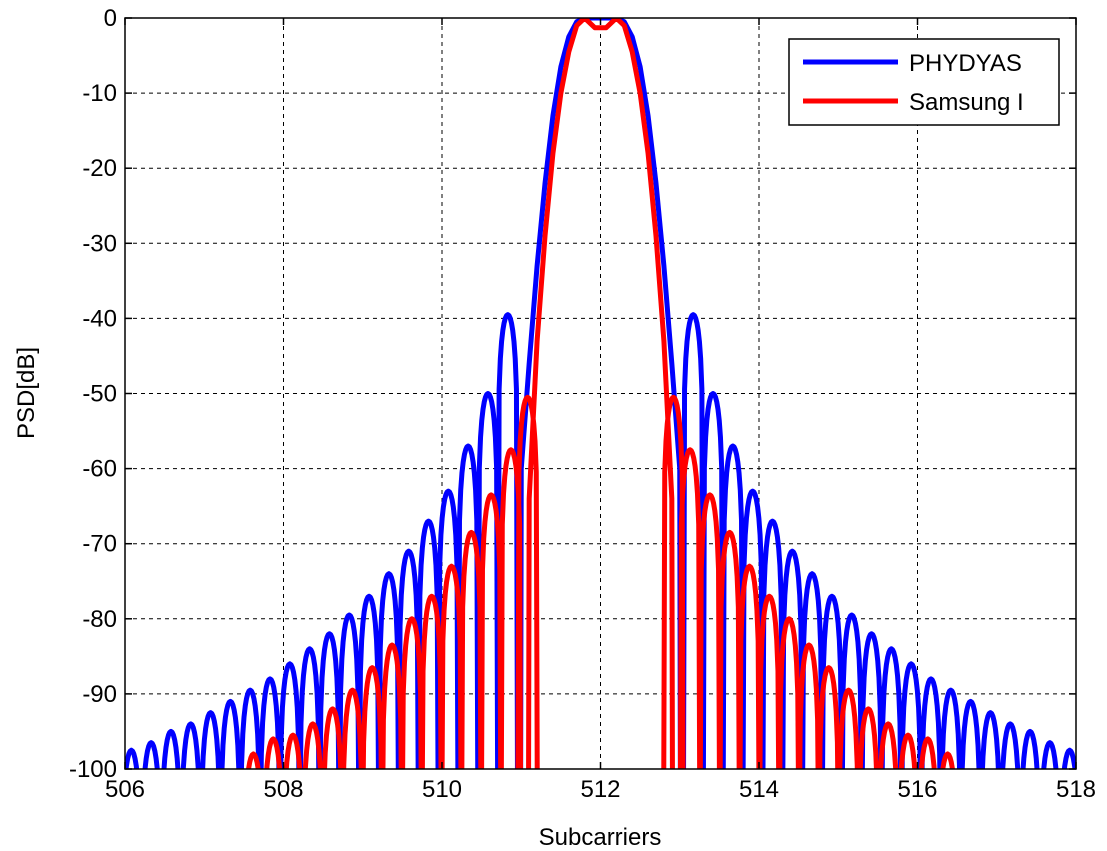 This screenshot has height=851, width=1107. What do you see at coordinates (26, 393) in the screenshot?
I see `y-axis-label: PSD[dB]` at bounding box center [26, 393].